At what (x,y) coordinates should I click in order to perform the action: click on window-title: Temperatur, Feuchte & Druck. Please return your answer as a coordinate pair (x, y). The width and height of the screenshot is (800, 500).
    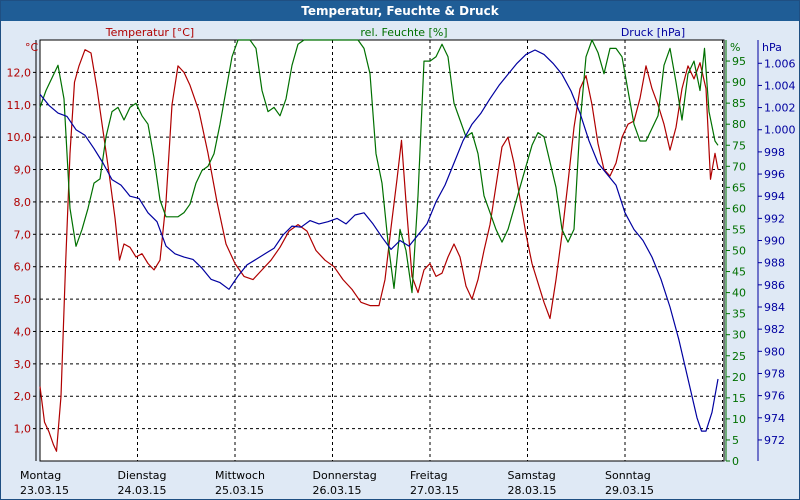
    Looking at the image, I should click on (400, 11).